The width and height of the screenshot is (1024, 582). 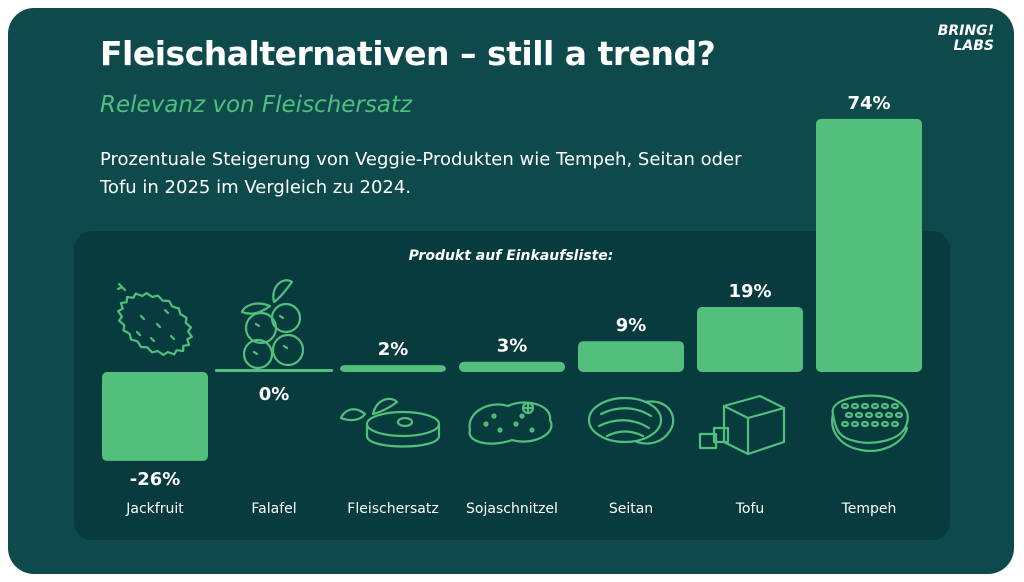 What do you see at coordinates (392, 509) in the screenshot?
I see `category-label-fleischersatz: Fleischersatz` at bounding box center [392, 509].